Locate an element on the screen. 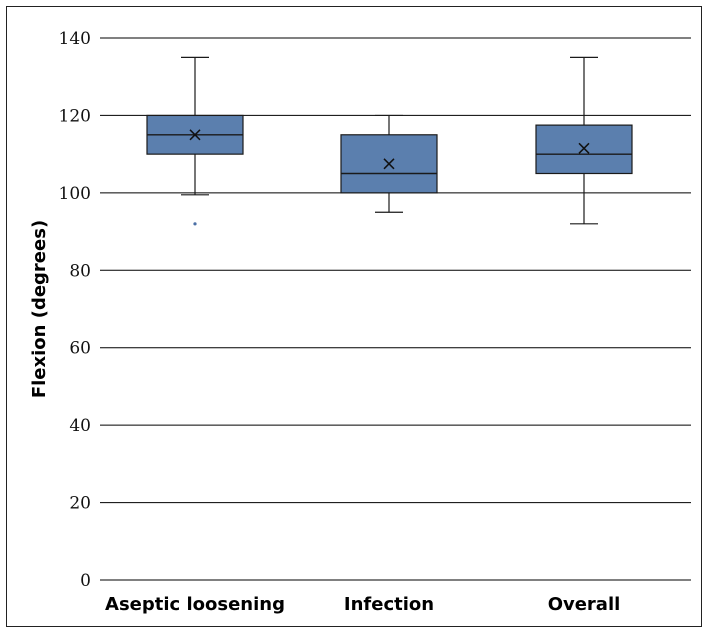 Image resolution: width=709 pixels, height=628 pixels. x-category-label-2: Infection is located at coordinates (389, 604).